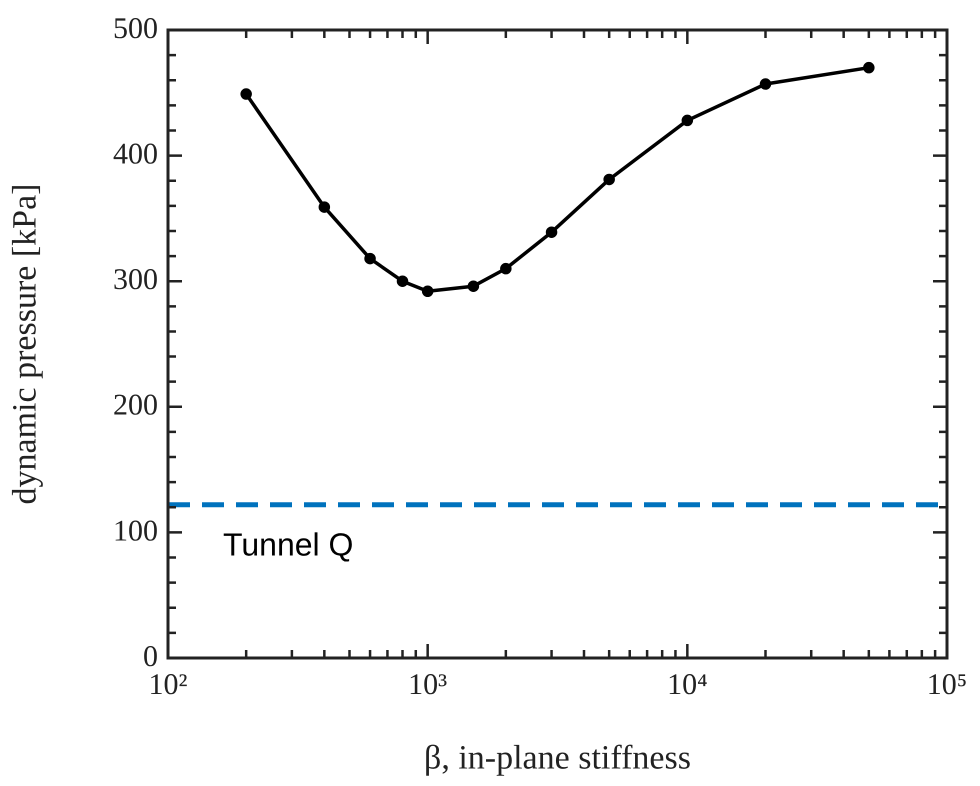 The width and height of the screenshot is (980, 786). I want to click on y-axis-title: dynamic pressure [kPa], so click(25, 344).